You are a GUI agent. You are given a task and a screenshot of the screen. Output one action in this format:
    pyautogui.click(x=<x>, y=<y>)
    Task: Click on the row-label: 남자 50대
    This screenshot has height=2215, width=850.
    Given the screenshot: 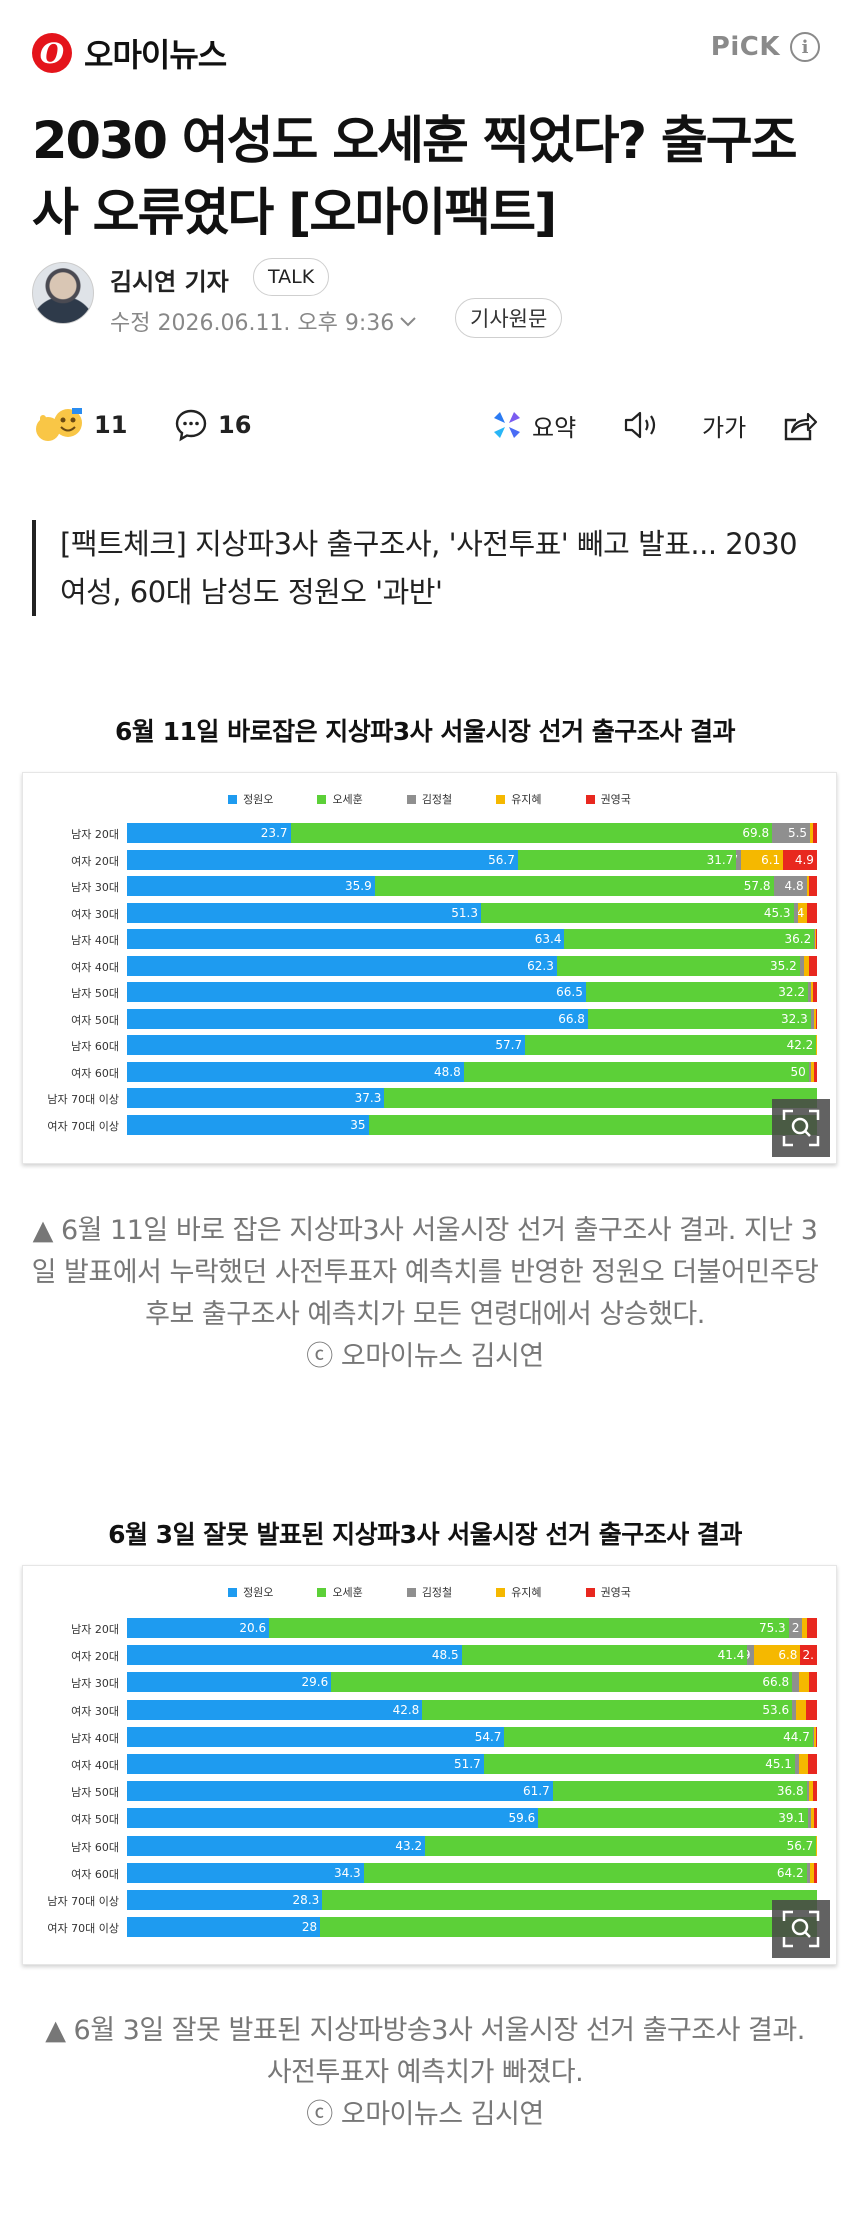 What is the action you would take?
    pyautogui.click(x=95, y=1793)
    